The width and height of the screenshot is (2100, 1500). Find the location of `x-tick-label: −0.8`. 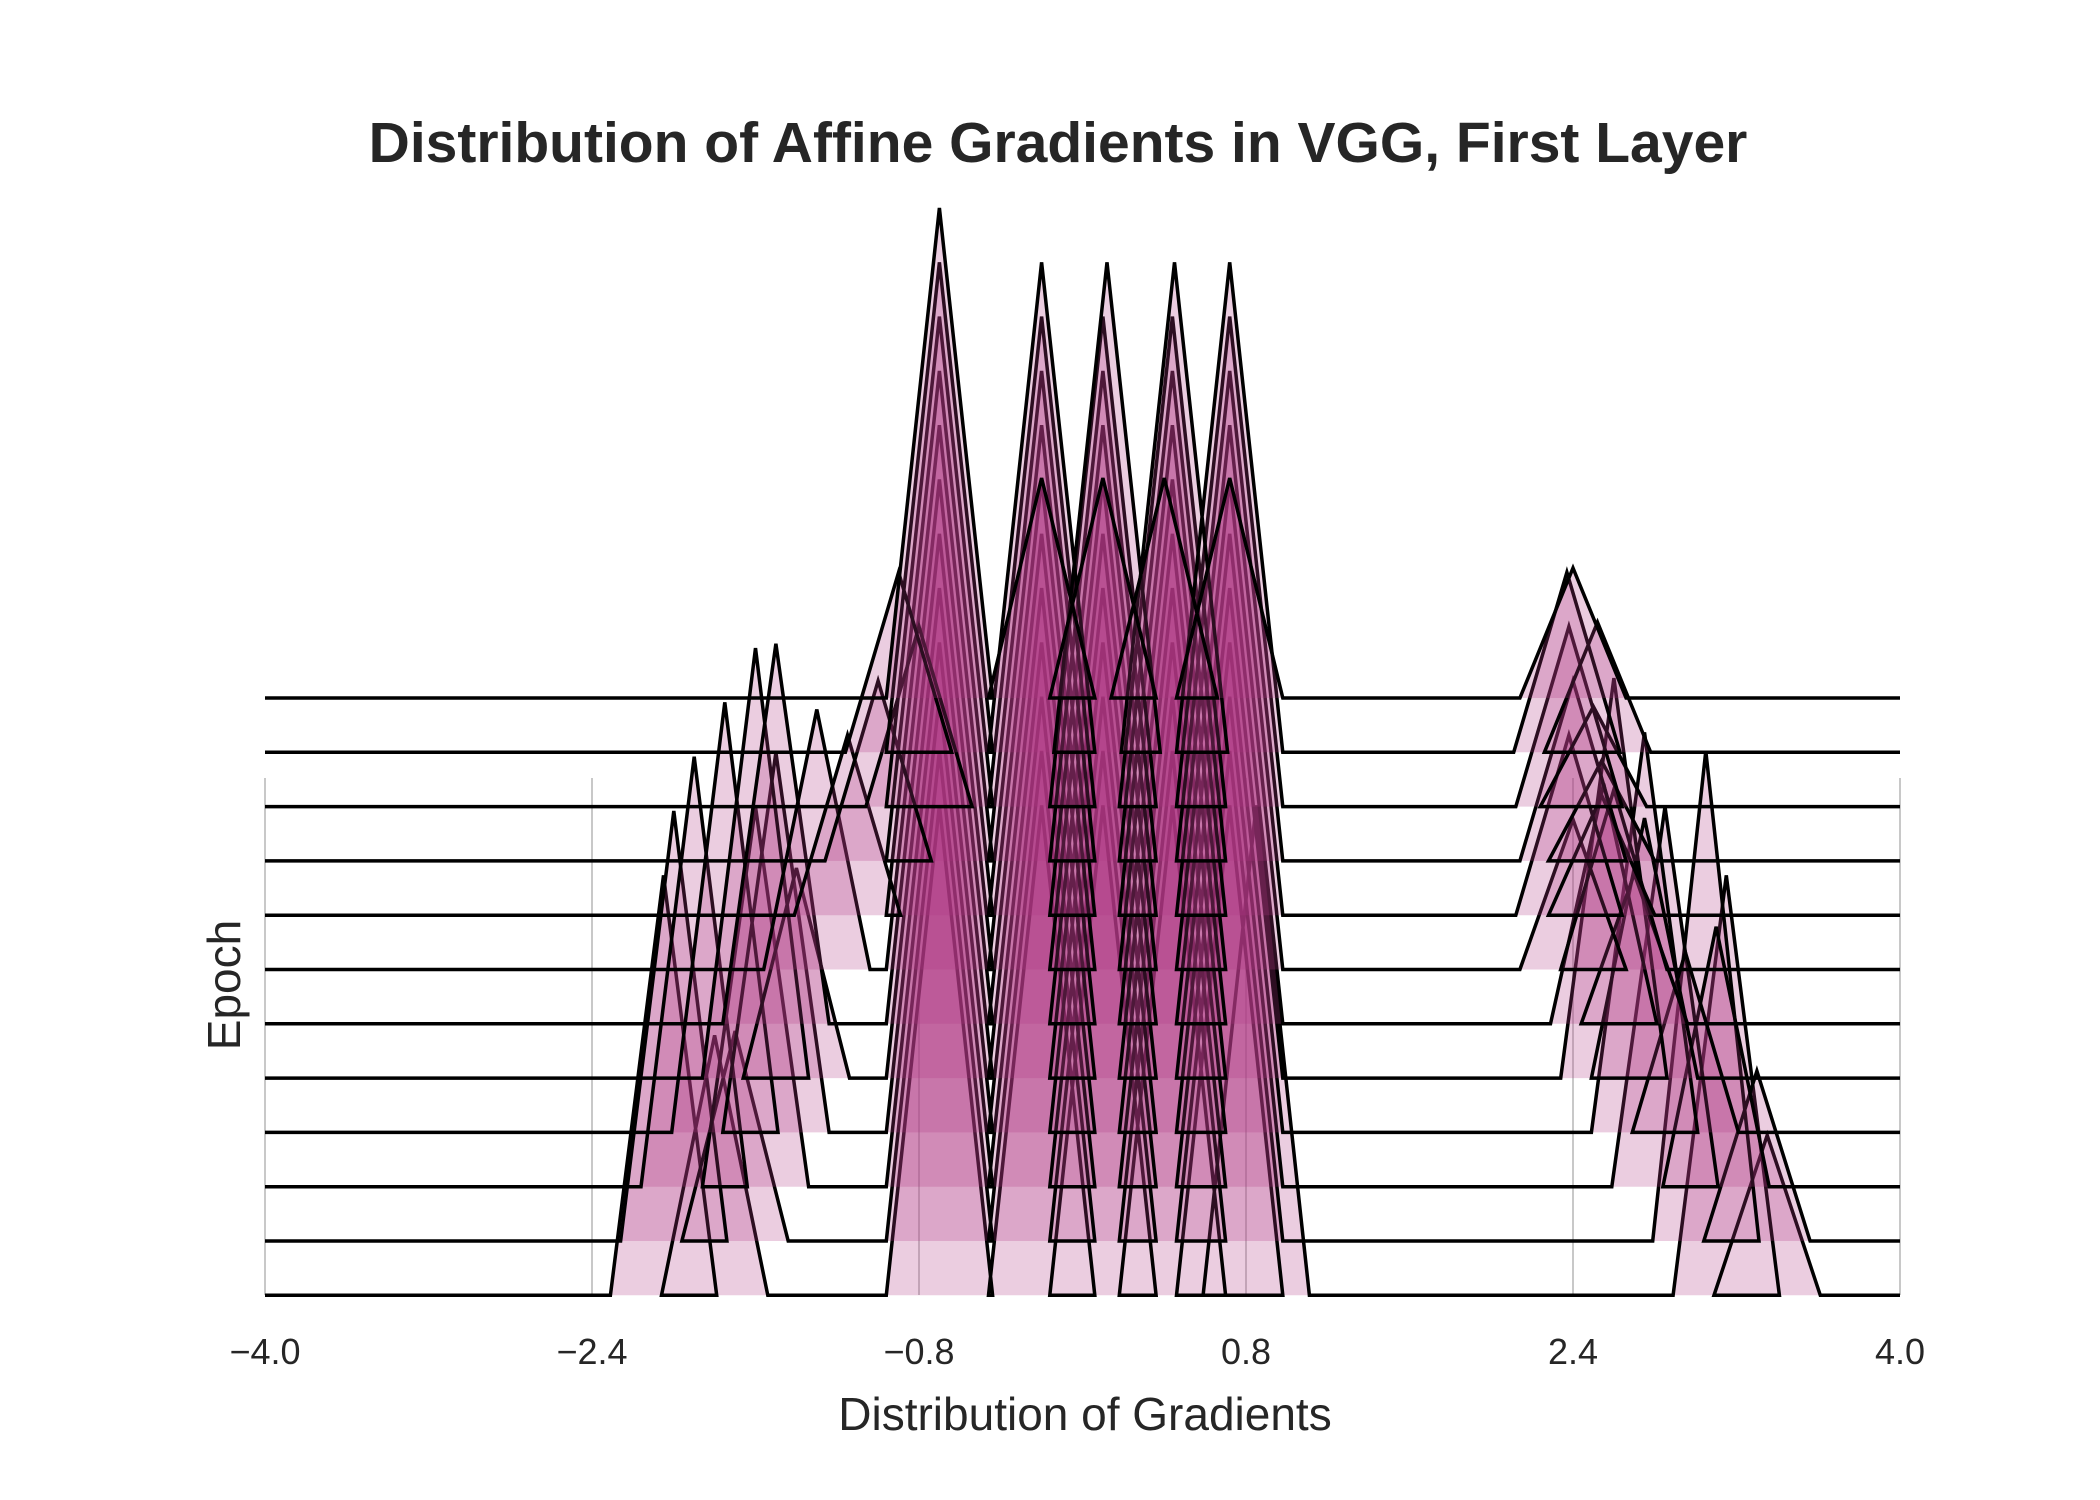

x-tick-label: −0.8 is located at coordinates (918, 1351).